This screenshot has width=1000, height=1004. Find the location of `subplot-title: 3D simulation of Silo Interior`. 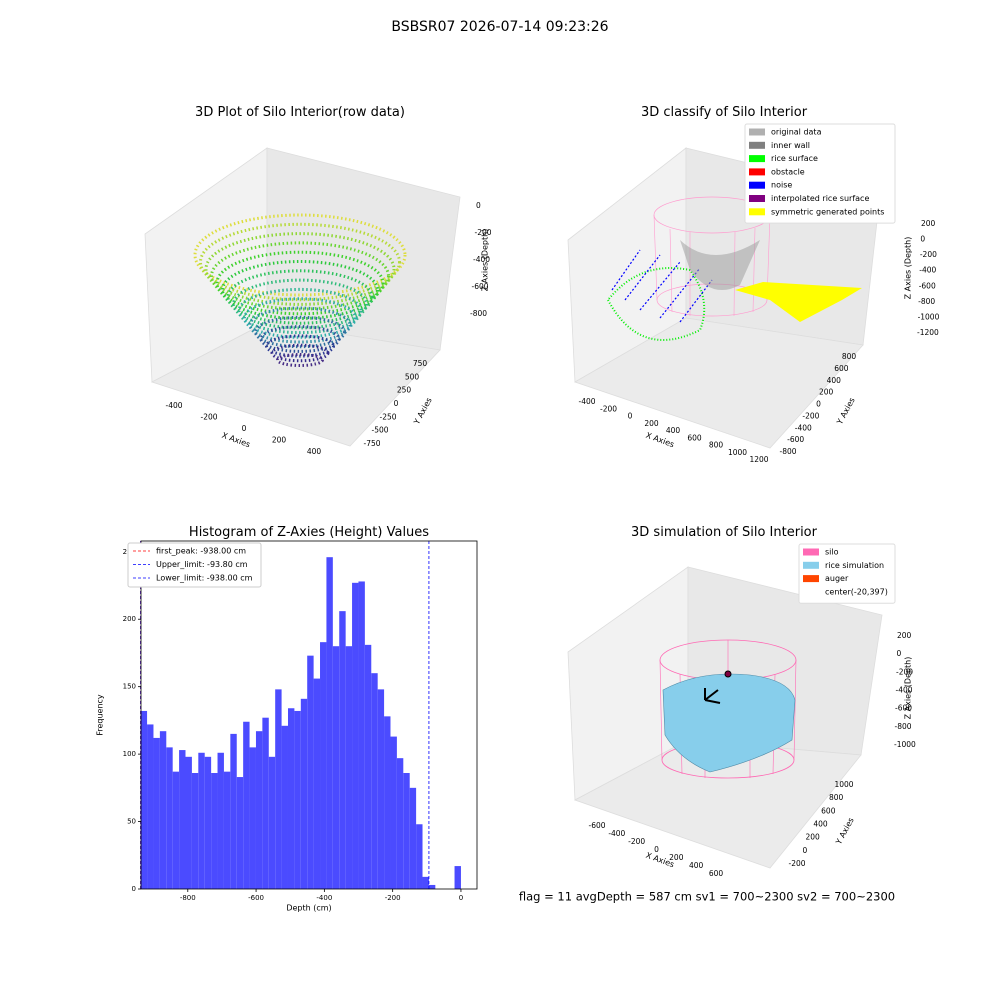

subplot-title: 3D simulation of Silo Interior is located at coordinates (724, 532).